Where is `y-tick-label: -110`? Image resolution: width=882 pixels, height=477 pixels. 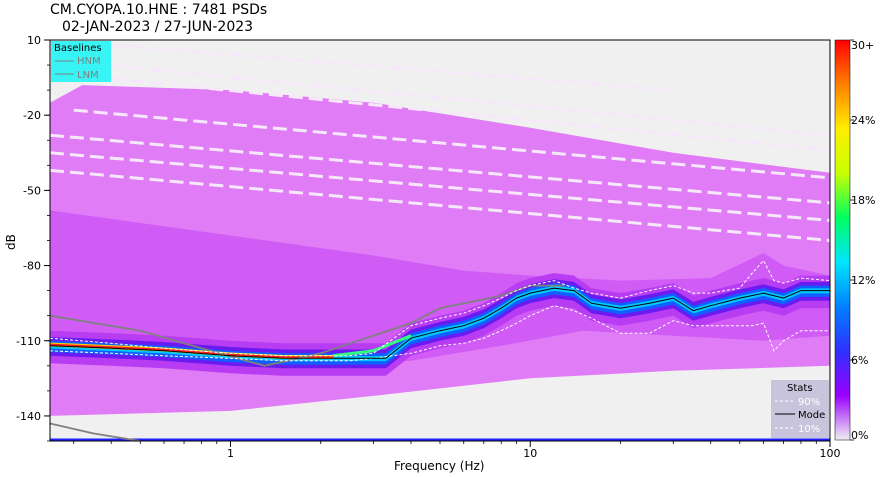 y-tick-label: -110 is located at coordinates (28, 341).